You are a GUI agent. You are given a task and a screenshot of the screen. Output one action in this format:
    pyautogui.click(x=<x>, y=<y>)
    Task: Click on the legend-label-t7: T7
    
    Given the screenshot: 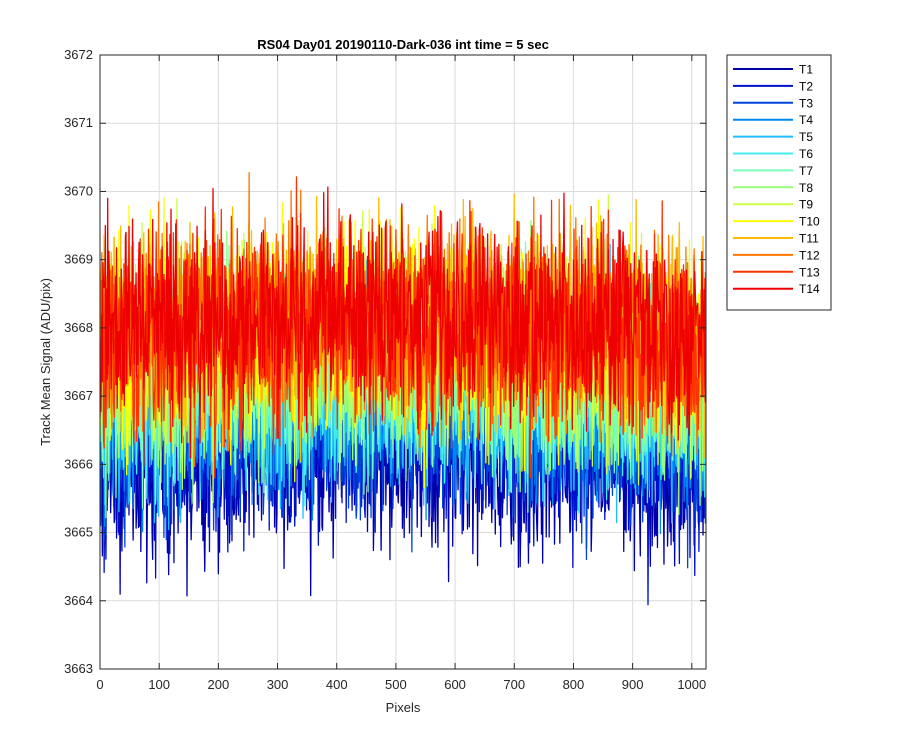 What is the action you would take?
    pyautogui.click(x=806, y=171)
    